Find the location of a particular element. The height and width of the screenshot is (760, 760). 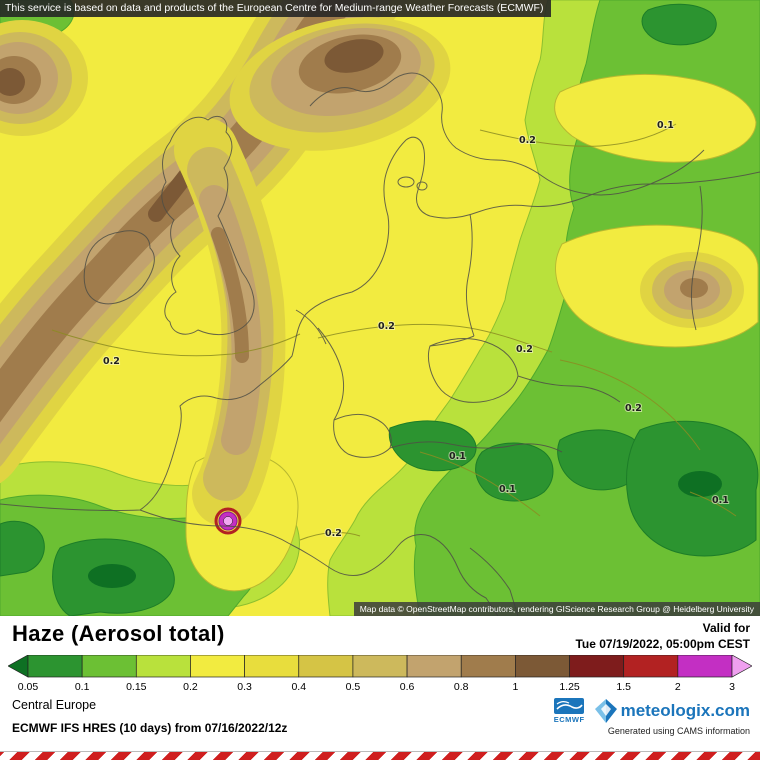

legend-tick: 0.6 is located at coordinates (407, 687).